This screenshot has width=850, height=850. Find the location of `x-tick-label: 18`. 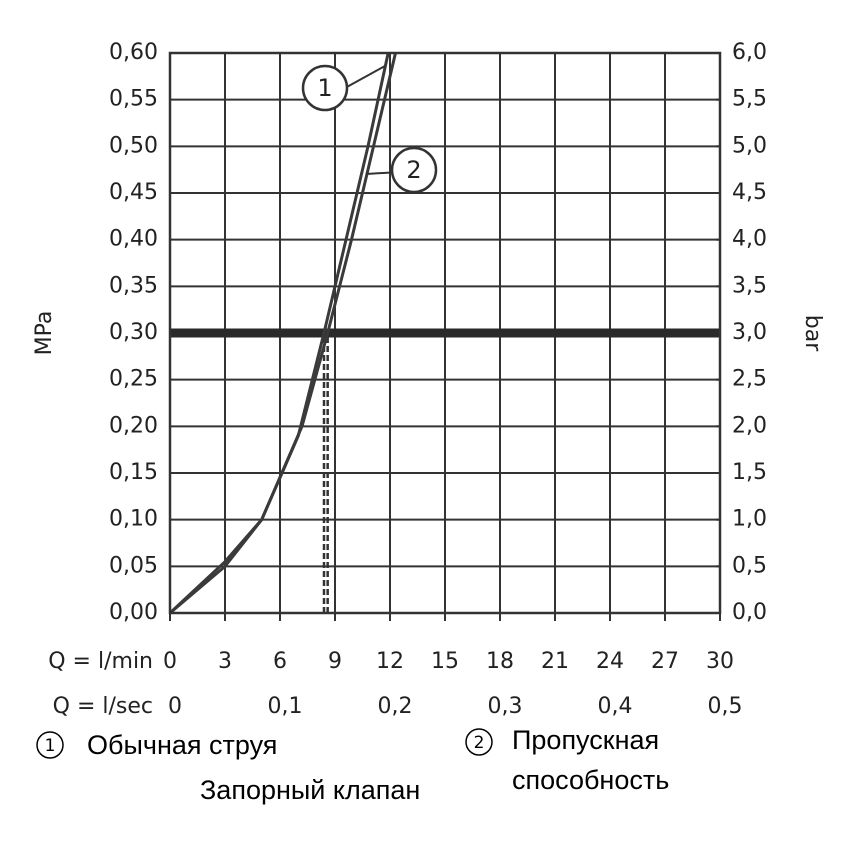

x-tick-label: 18 is located at coordinates (500, 661).